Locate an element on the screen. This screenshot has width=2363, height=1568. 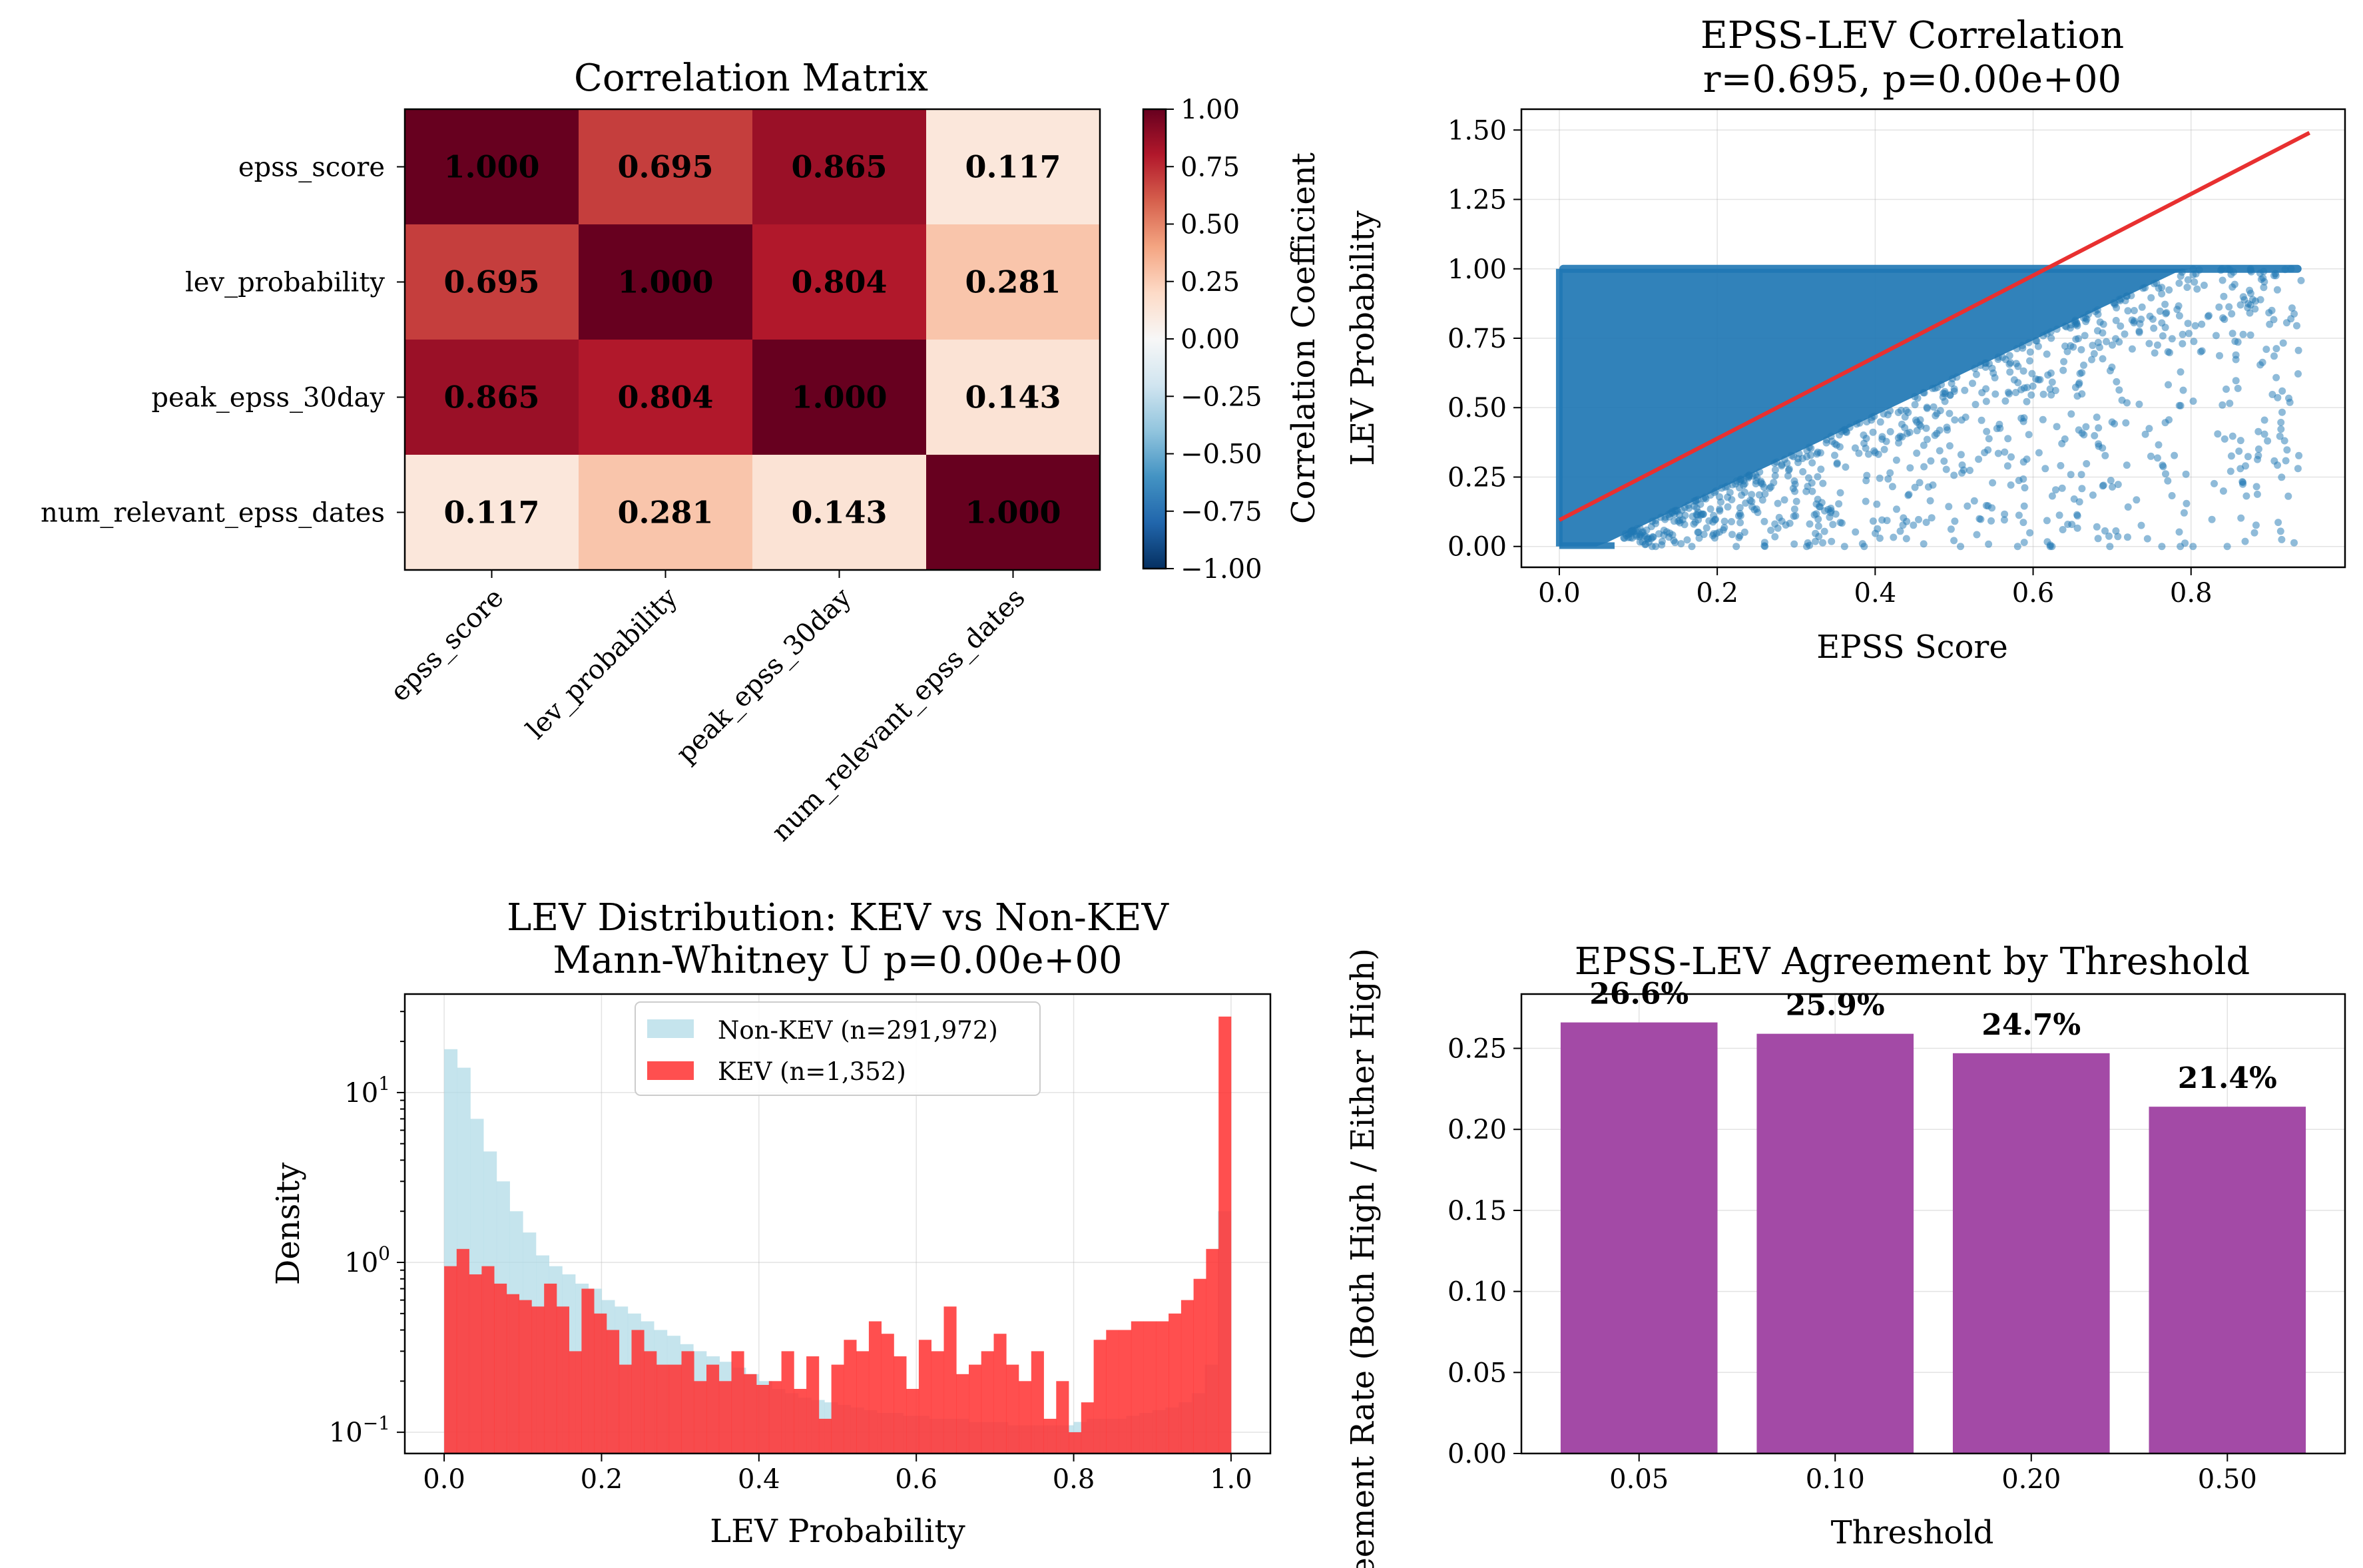
heatmap-cell-label-2-2: 1.000 is located at coordinates (839, 397).